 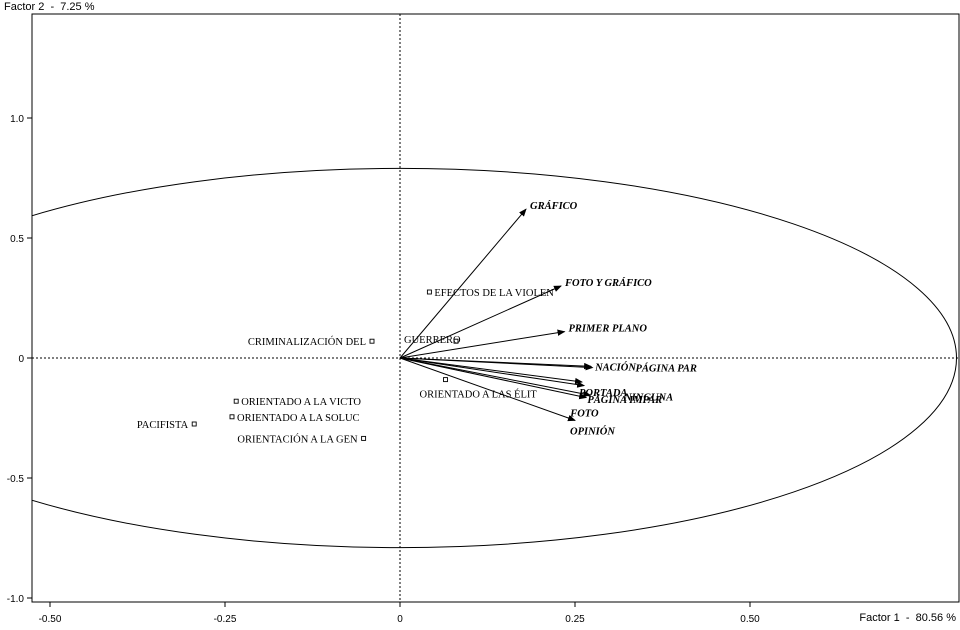 I want to click on x-tick-label: 0, so click(x=400, y=619).